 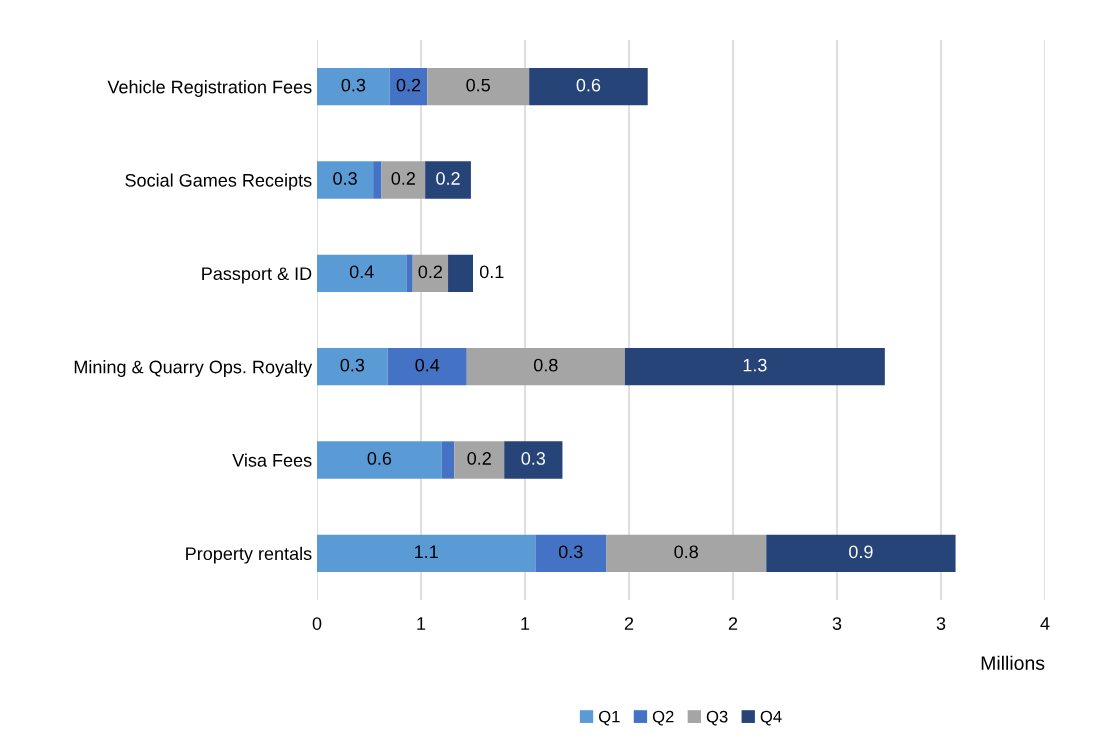 I want to click on y-tick-label: Passport & ID, so click(x=257, y=275).